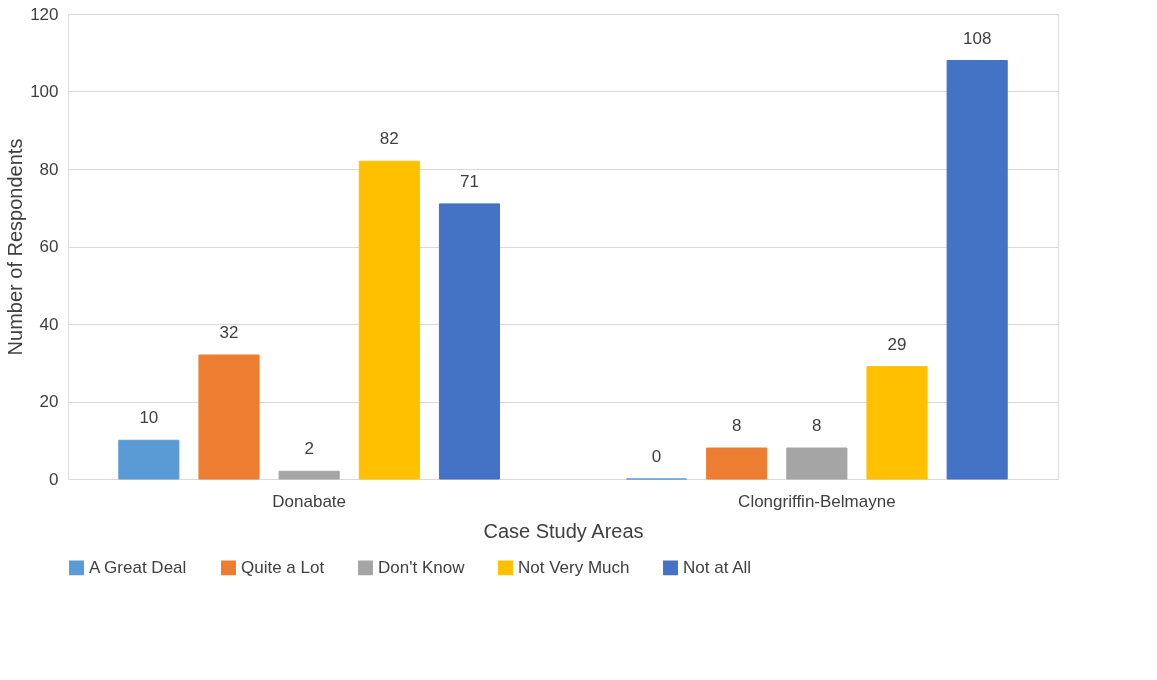 The image size is (1157, 680). Describe the element at coordinates (49, 169) in the screenshot. I see `y-tick-label: 80` at that location.